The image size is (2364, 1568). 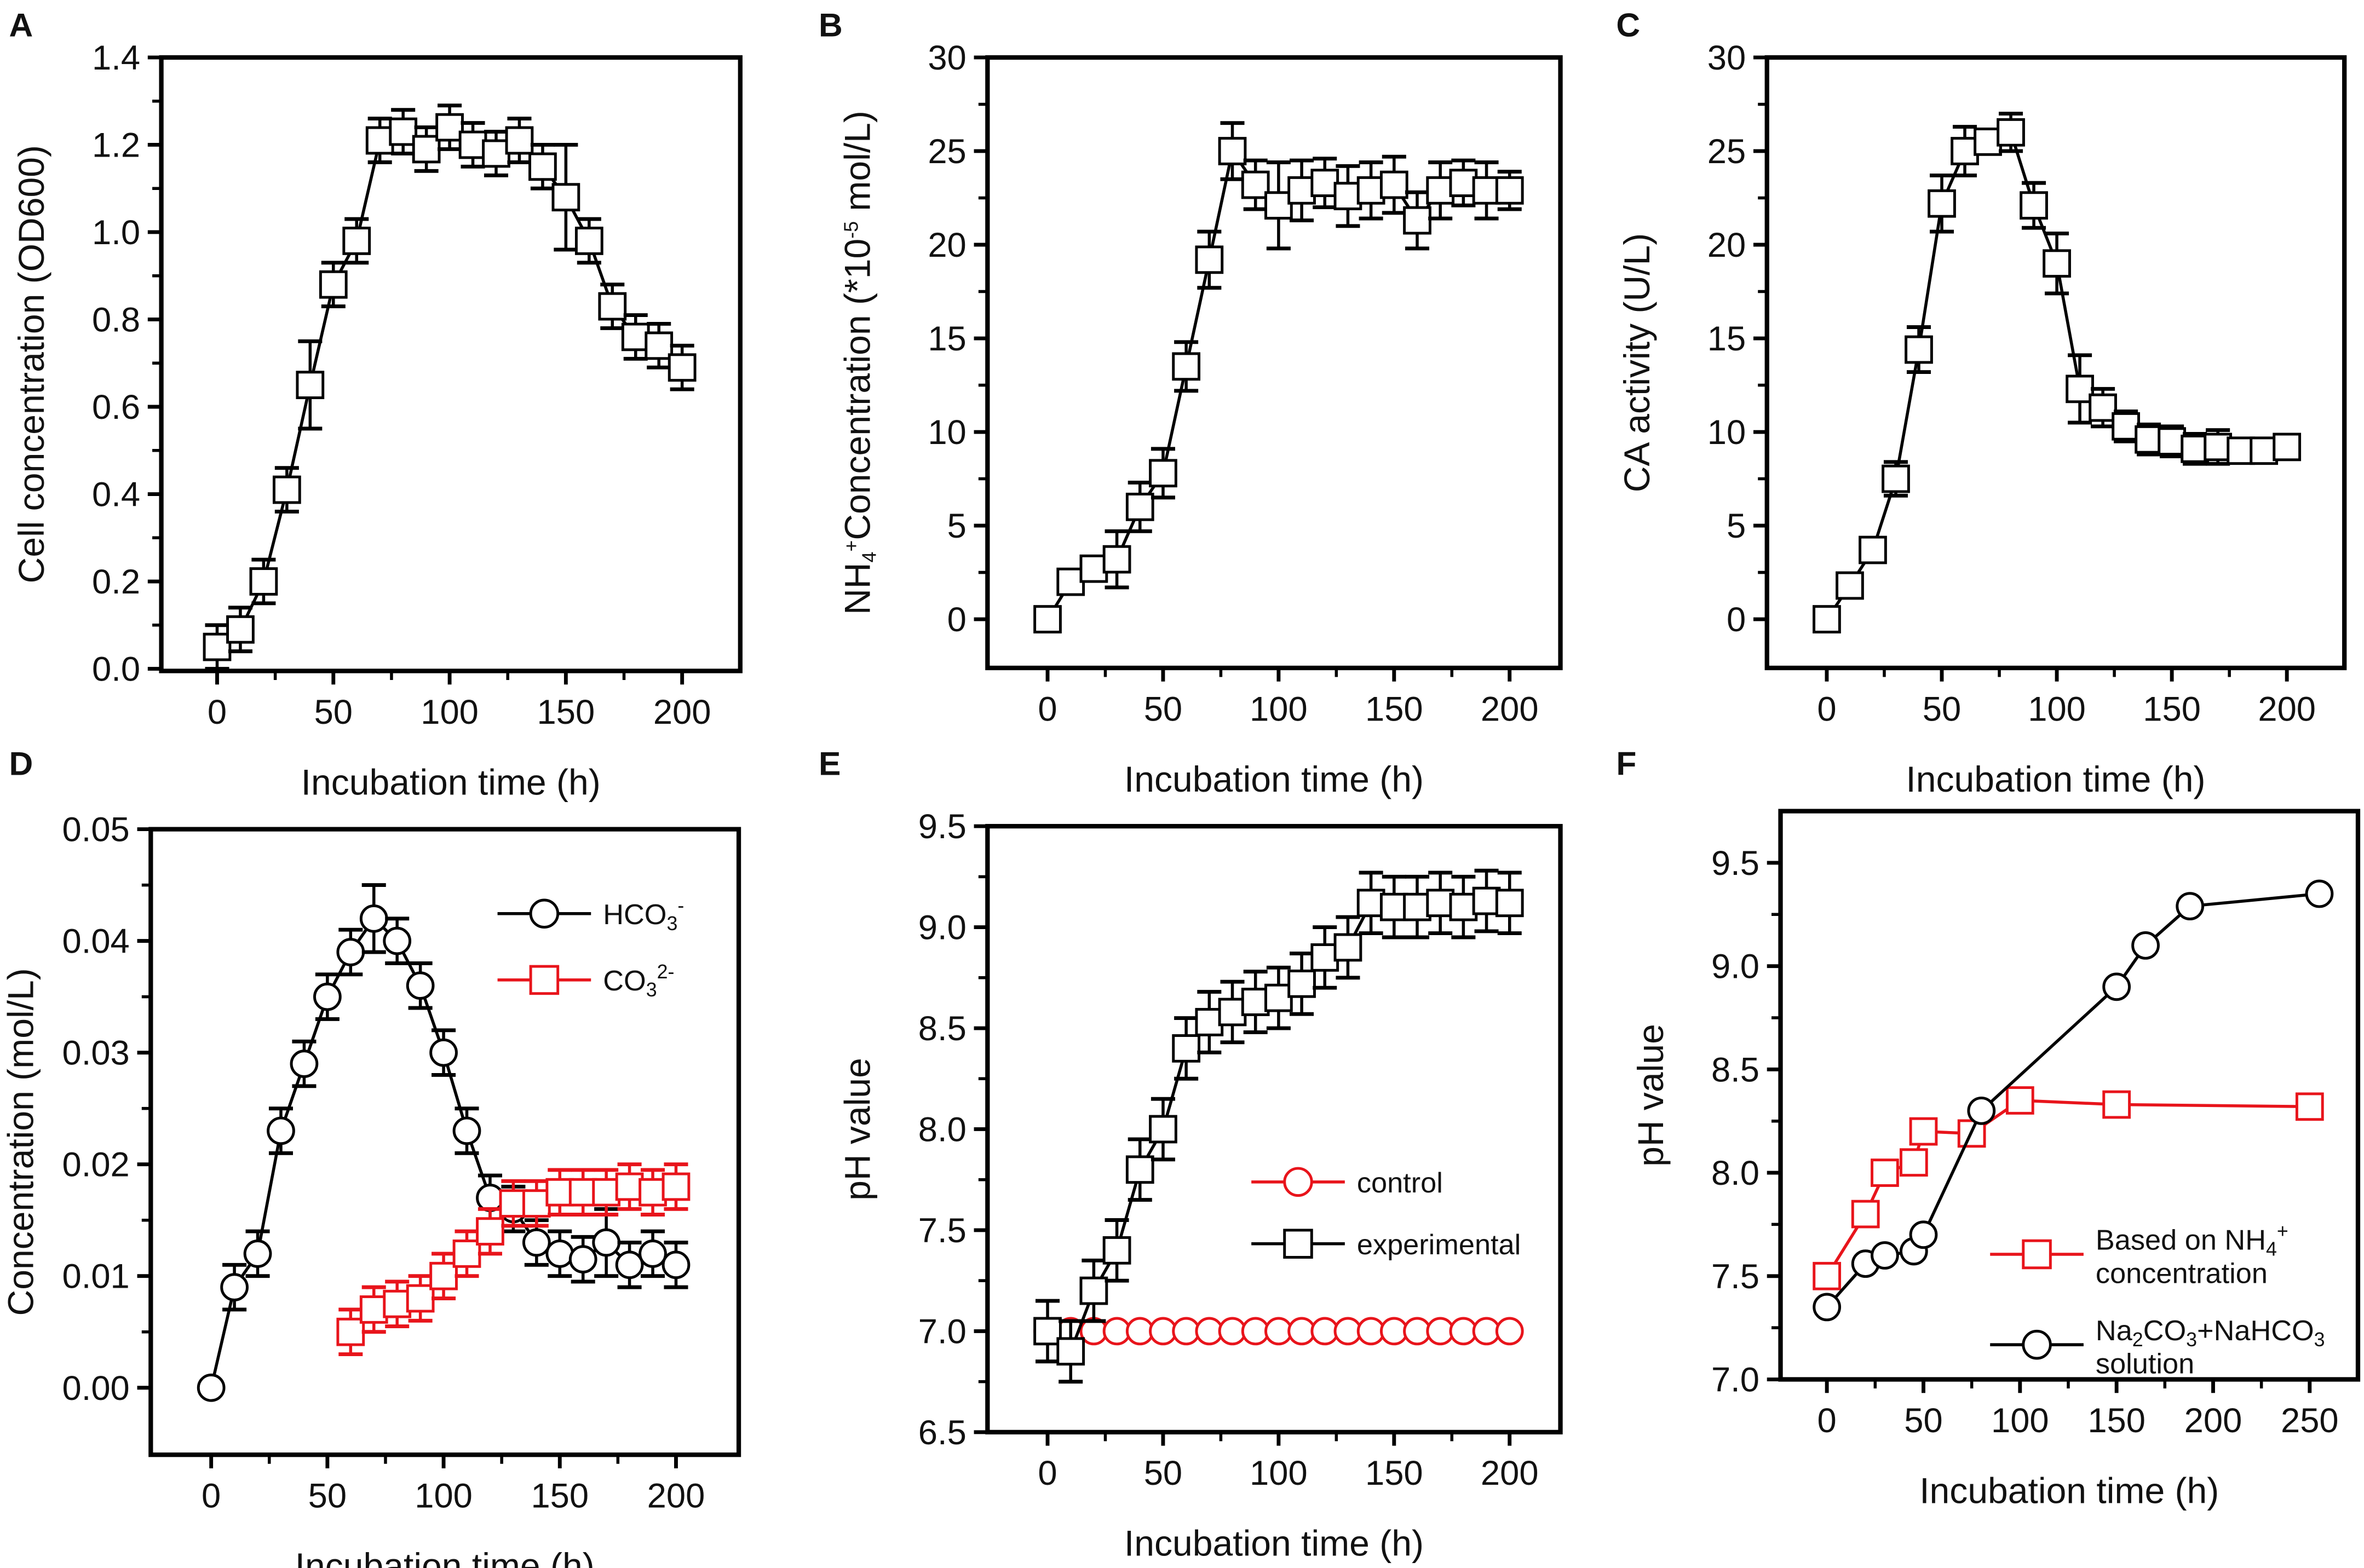 I want to click on y-axis-title-part: pH value, so click(x=858, y=1129).